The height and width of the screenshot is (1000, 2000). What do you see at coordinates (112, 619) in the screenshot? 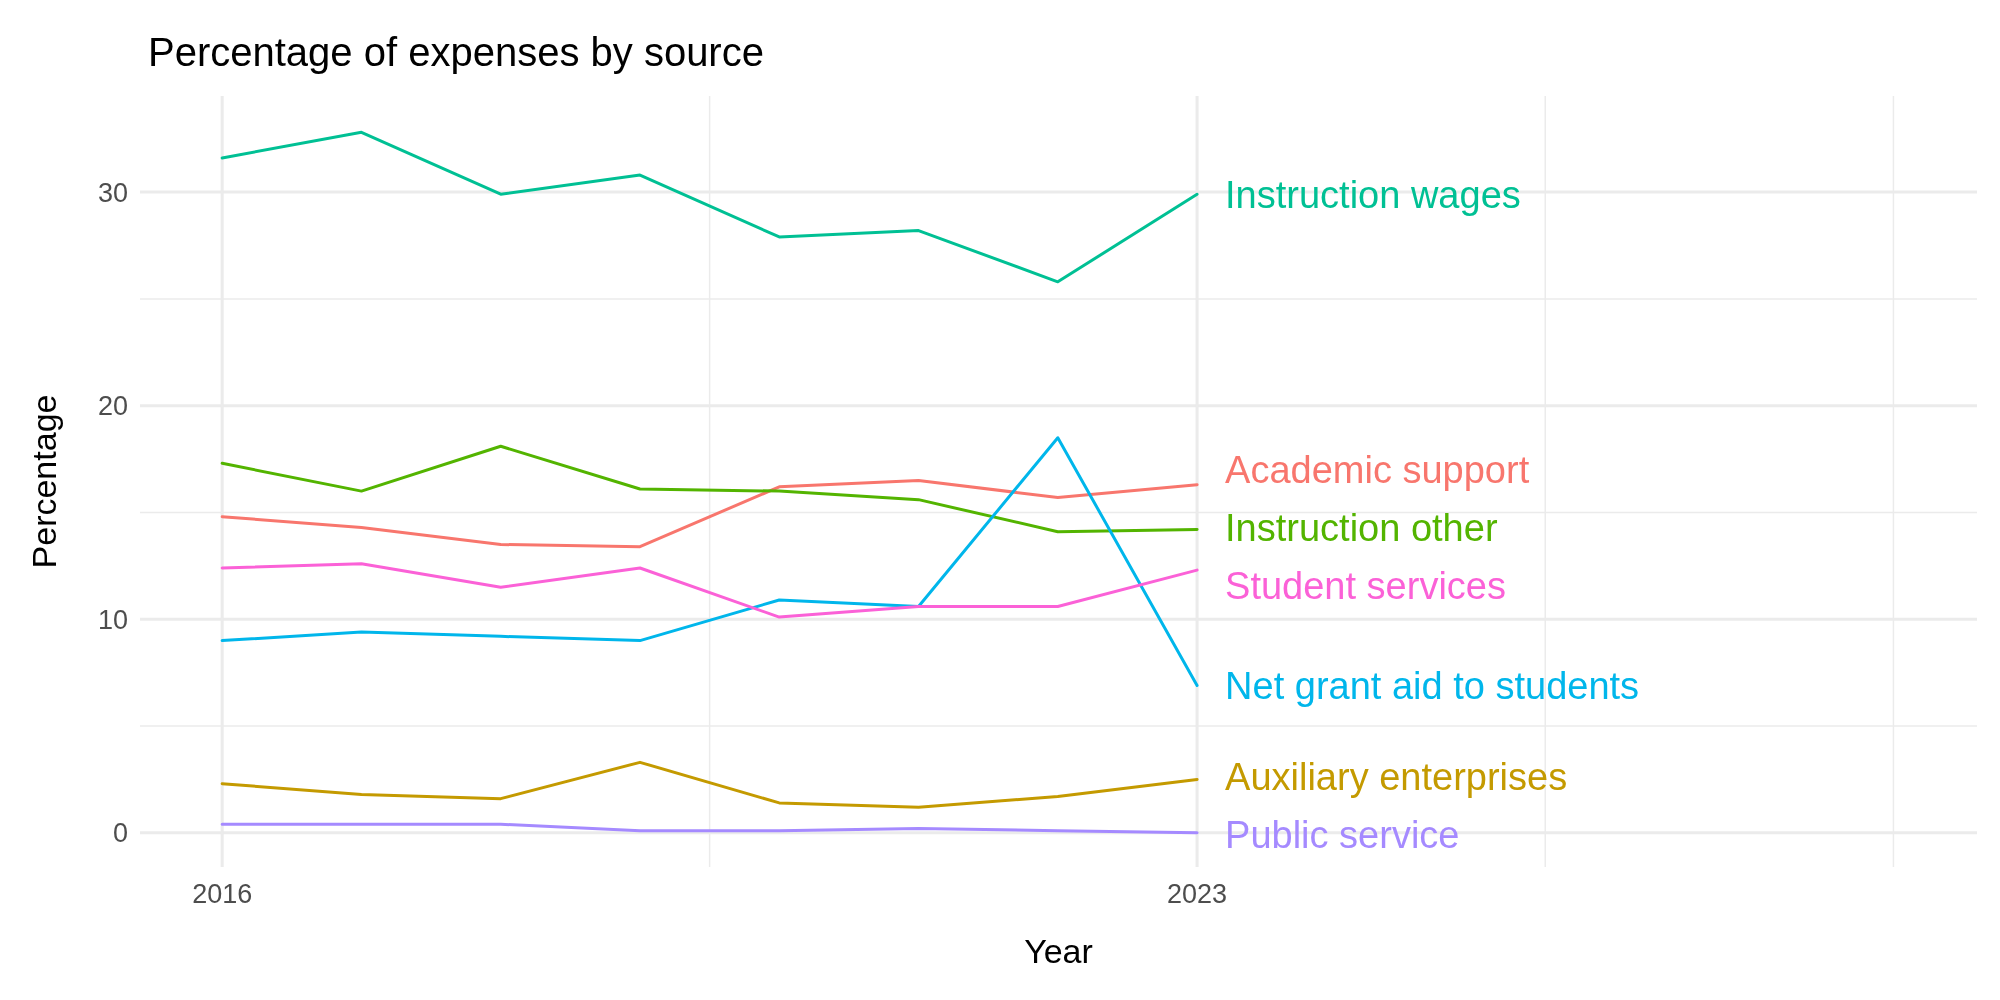
I see `y-tick-label: 10` at bounding box center [112, 619].